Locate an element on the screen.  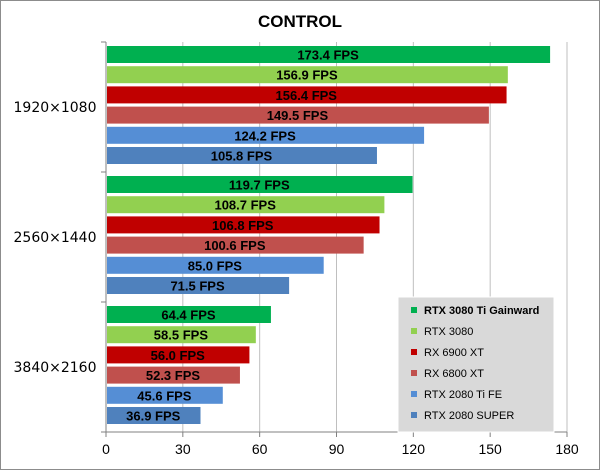
data-label-rtx-2080-super-3840-2160: 36.9 FPS is located at coordinates (153, 416).